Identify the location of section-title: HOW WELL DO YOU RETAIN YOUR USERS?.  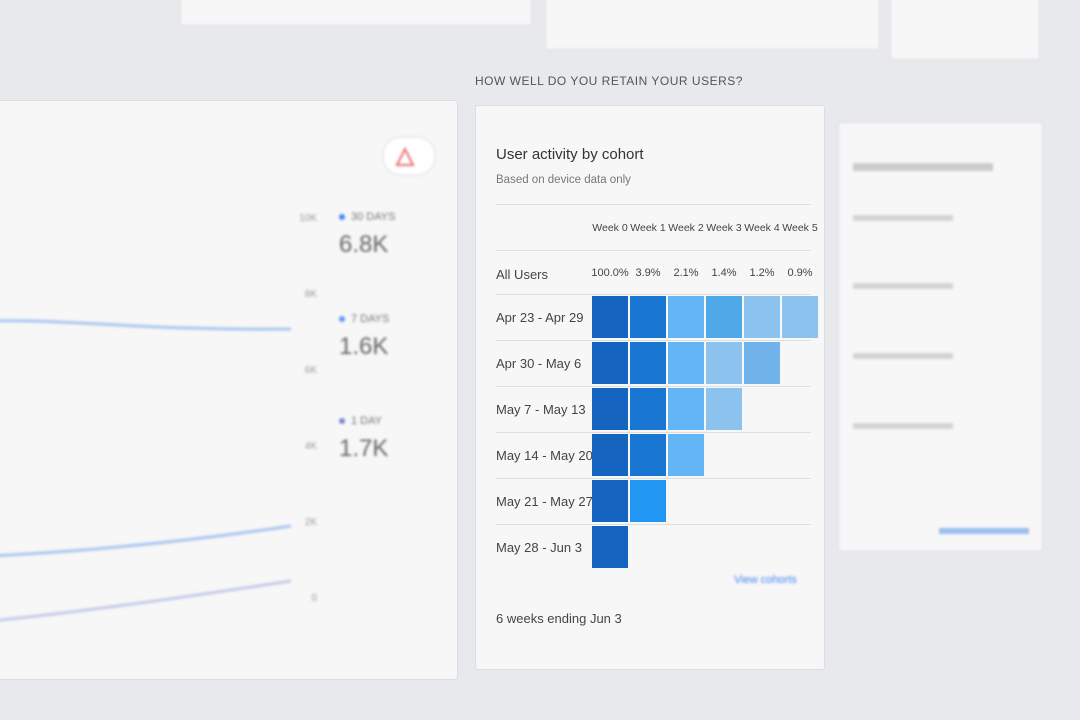
(609, 81).